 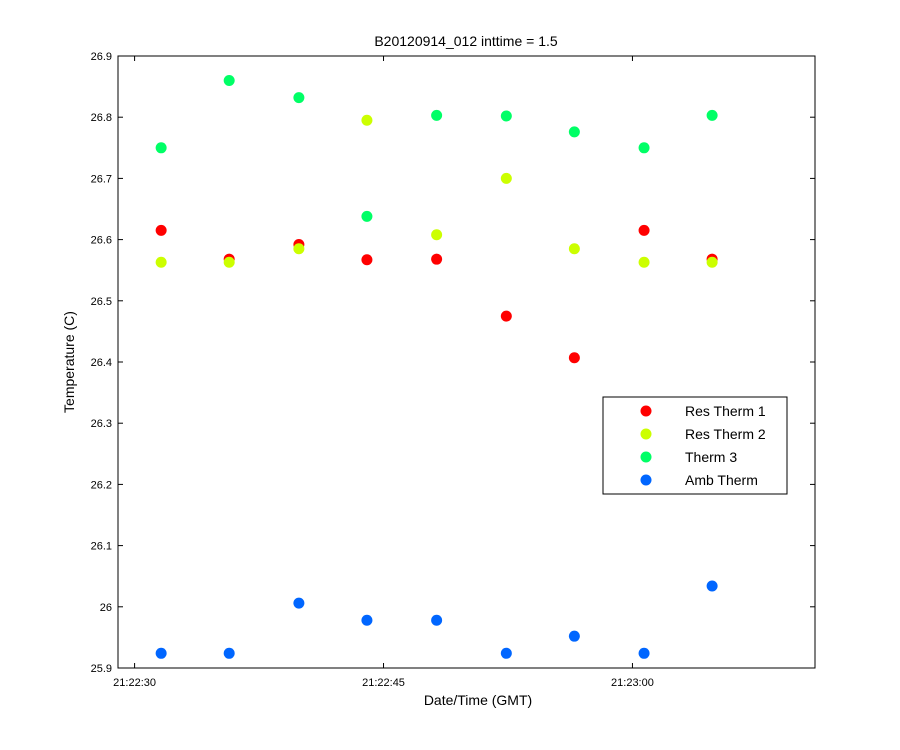 What do you see at coordinates (721, 480) in the screenshot?
I see `legend-label: Amb Therm` at bounding box center [721, 480].